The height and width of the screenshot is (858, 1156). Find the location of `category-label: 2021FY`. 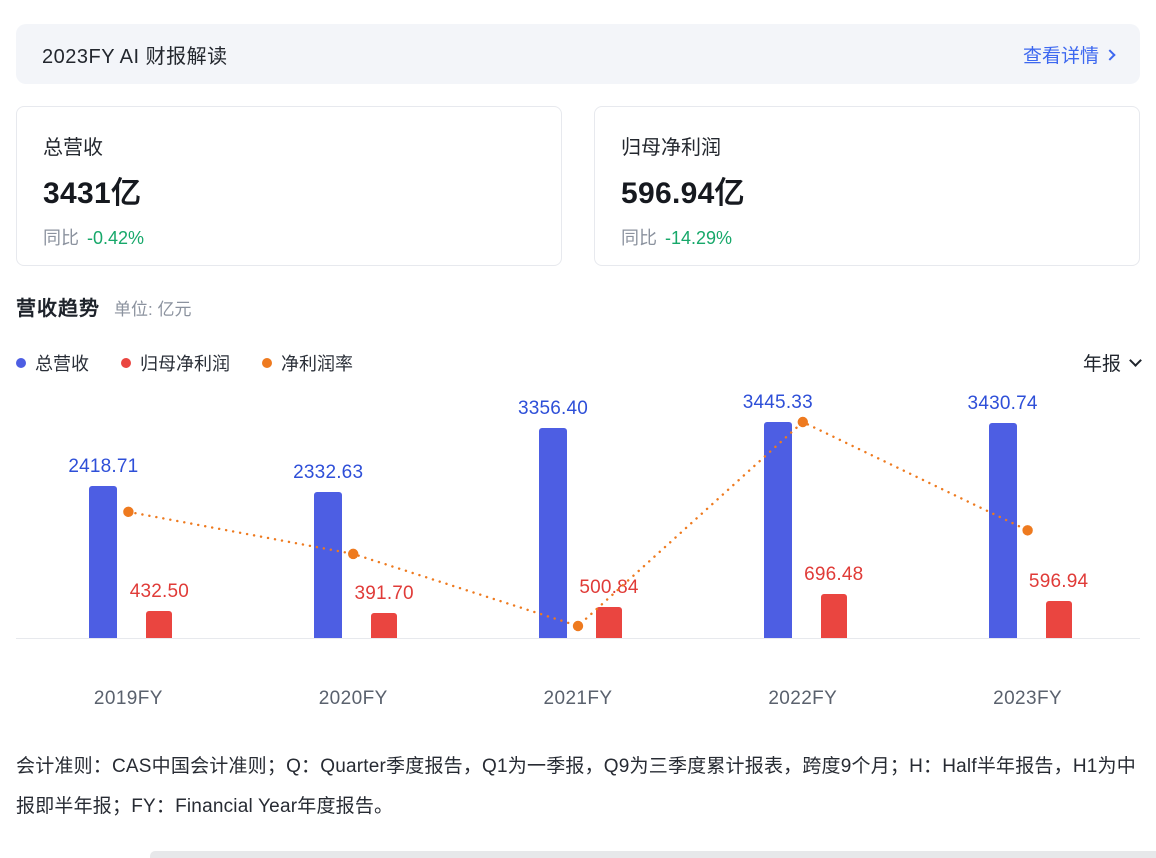

category-label: 2021FY is located at coordinates (578, 698).